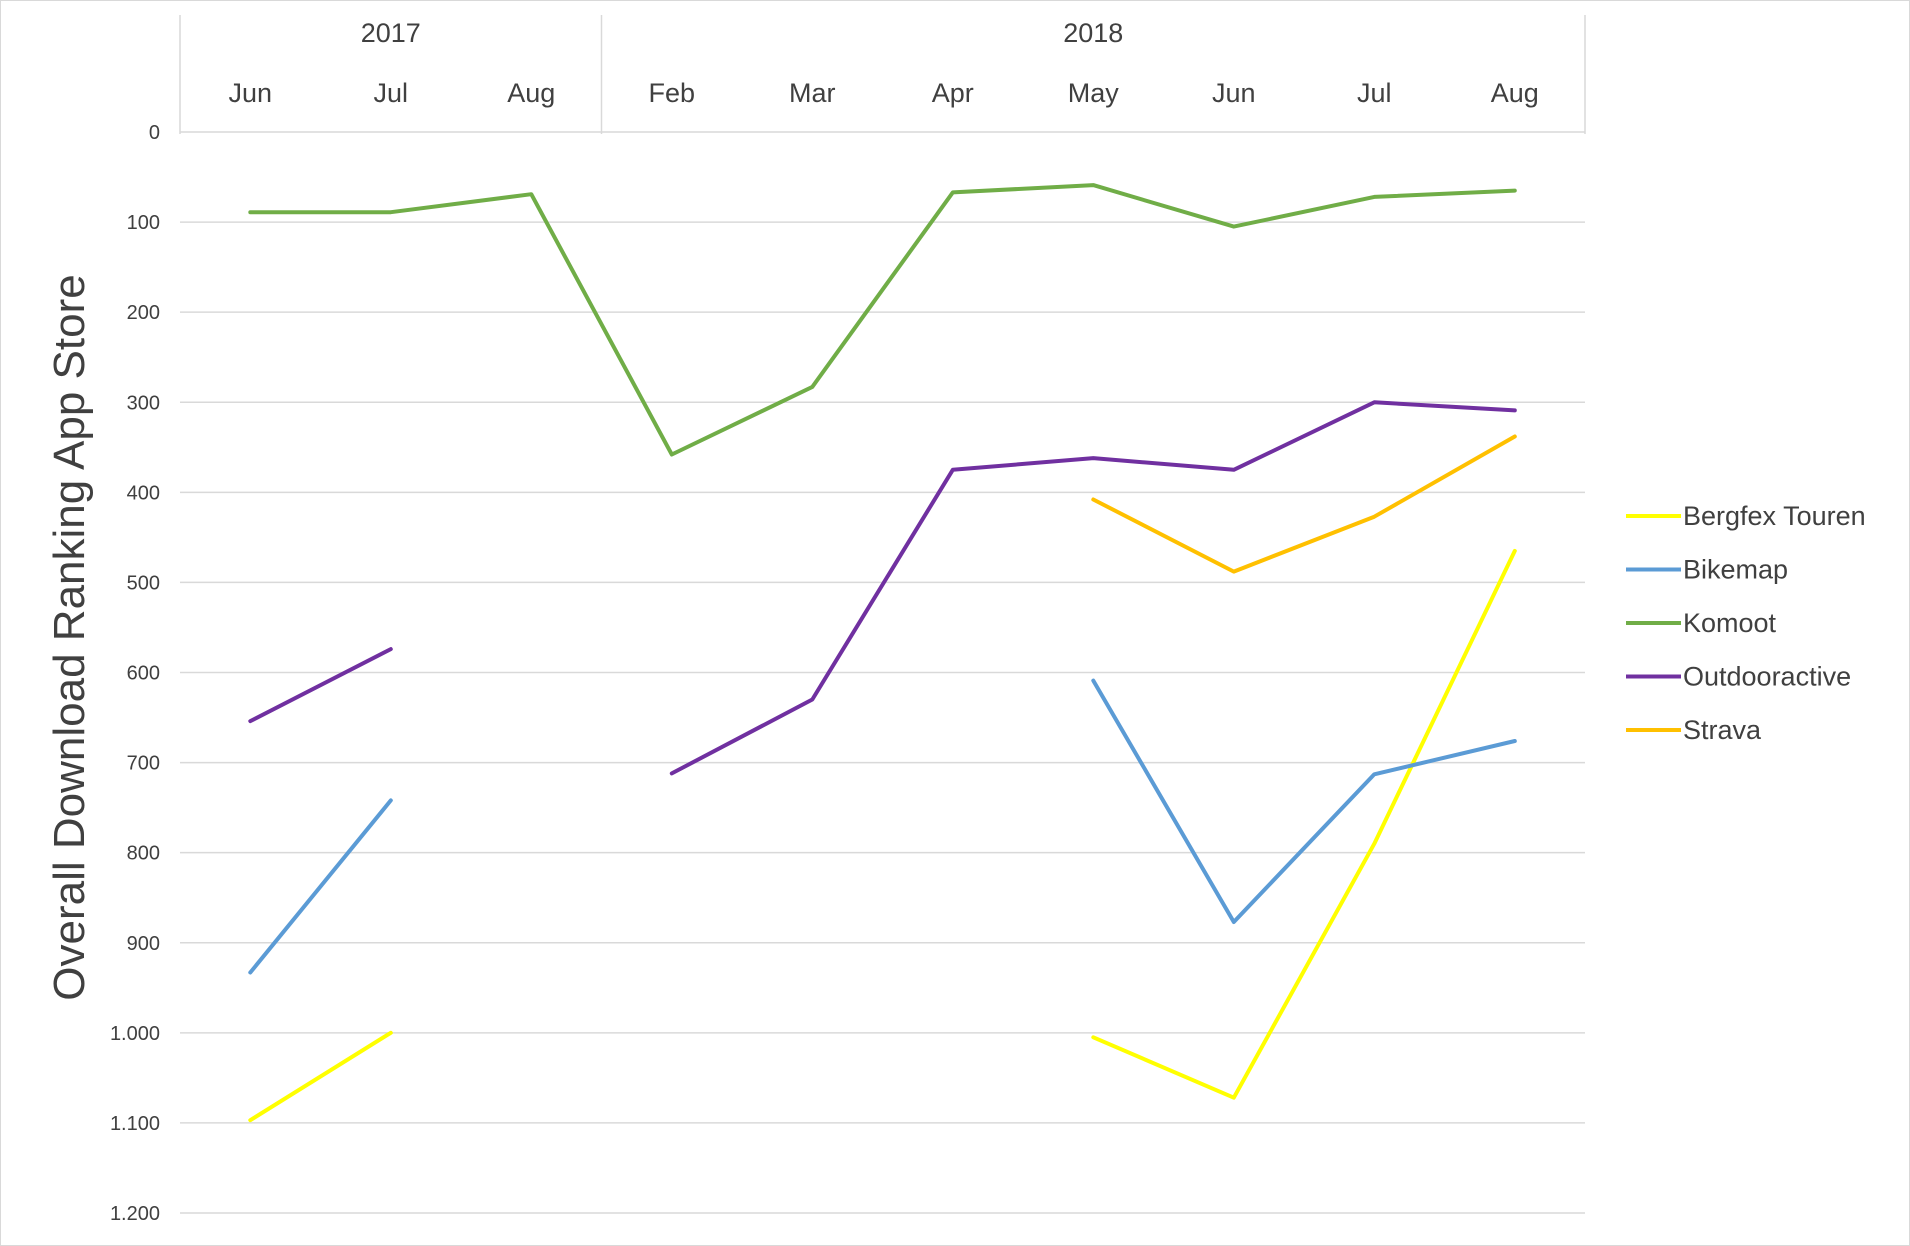  I want to click on y-tick-label: 600, so click(143, 674).